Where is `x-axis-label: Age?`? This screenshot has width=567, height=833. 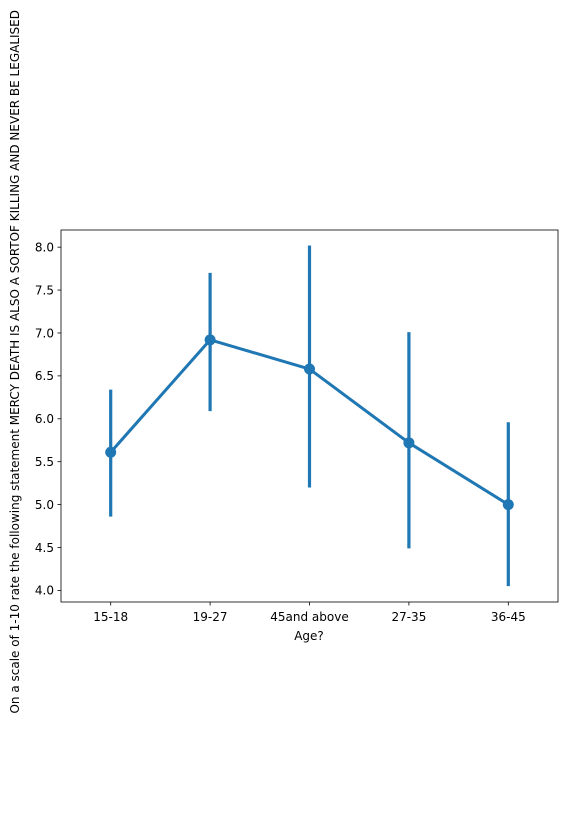
x-axis-label: Age? is located at coordinates (309, 636).